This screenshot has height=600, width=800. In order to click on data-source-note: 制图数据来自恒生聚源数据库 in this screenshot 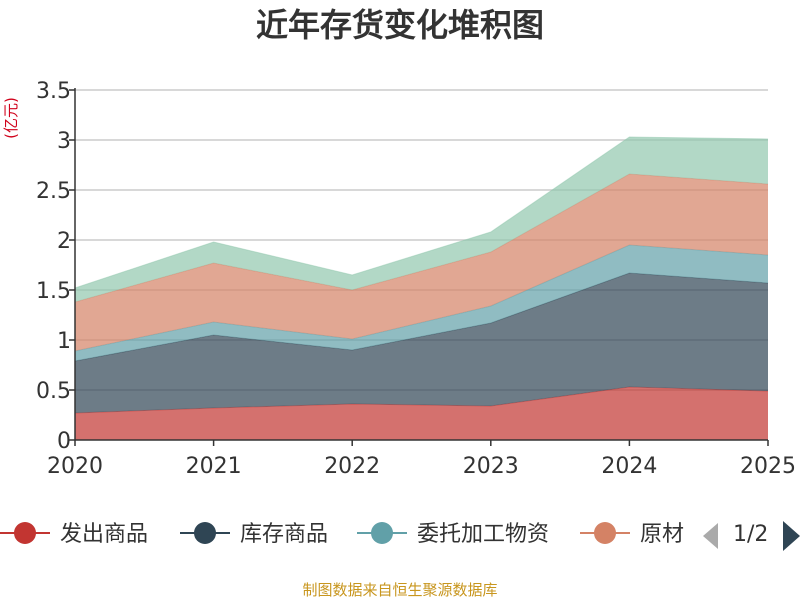, I will do `click(399, 590)`.